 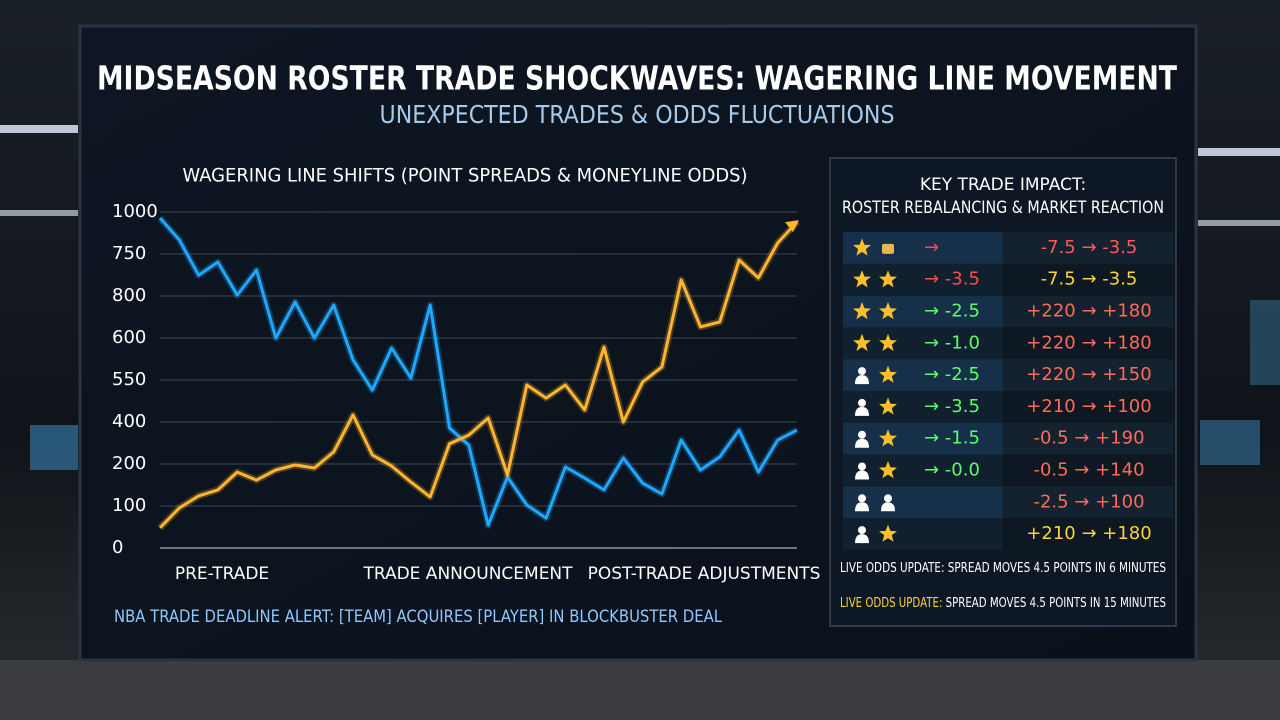 I want to click on odds-change: +220 → +150, so click(x=1088, y=374).